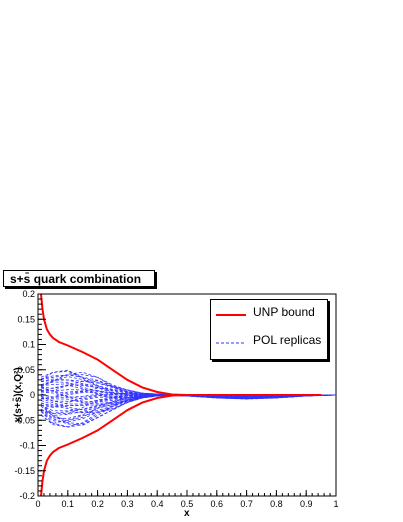 Image resolution: width=403 pixels, height=522 pixels. Describe the element at coordinates (181, 445) in the screenshot. I see `unp-lower-line` at that location.